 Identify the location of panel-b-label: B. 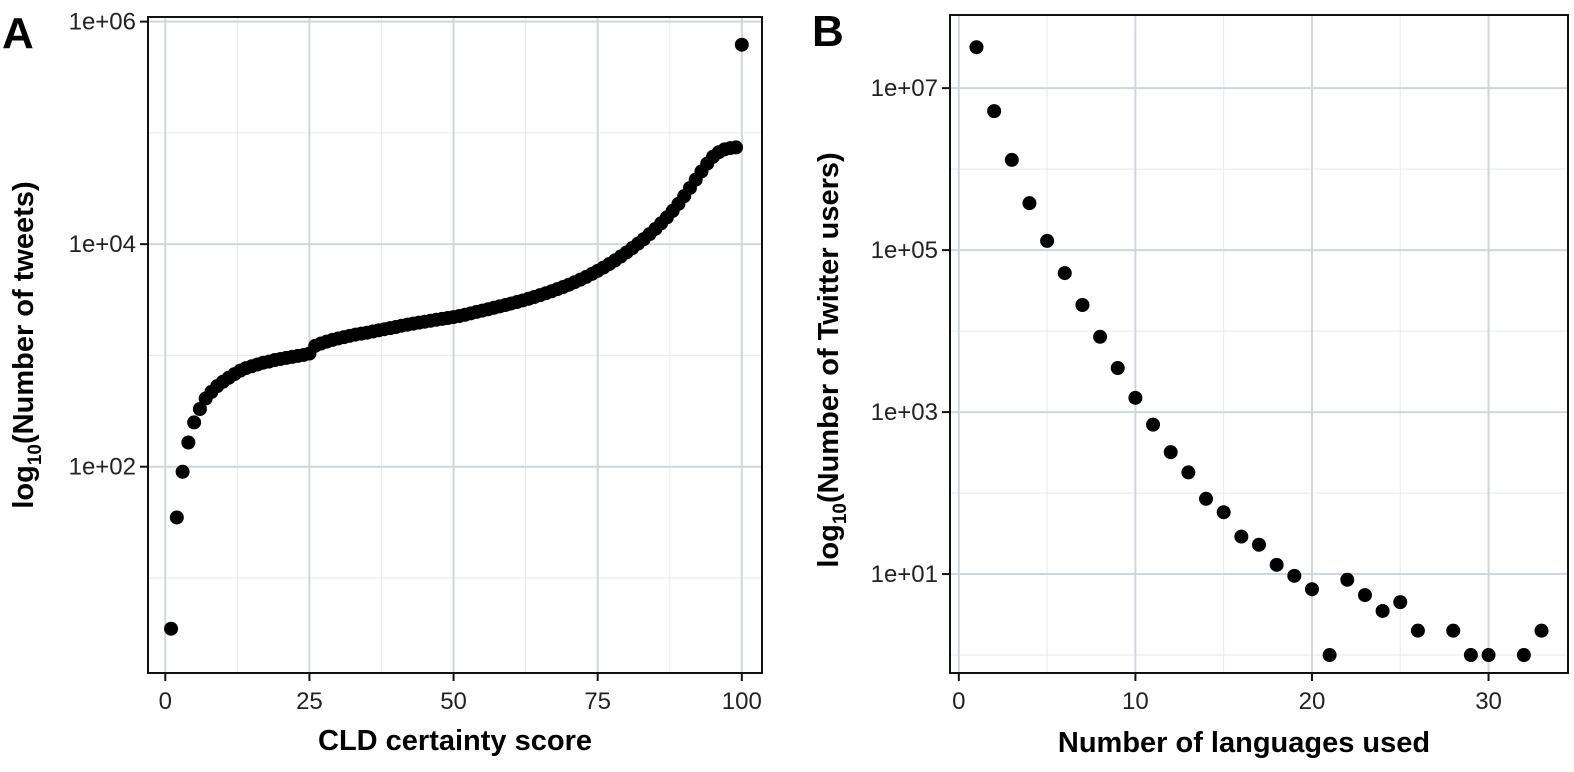
(828, 31).